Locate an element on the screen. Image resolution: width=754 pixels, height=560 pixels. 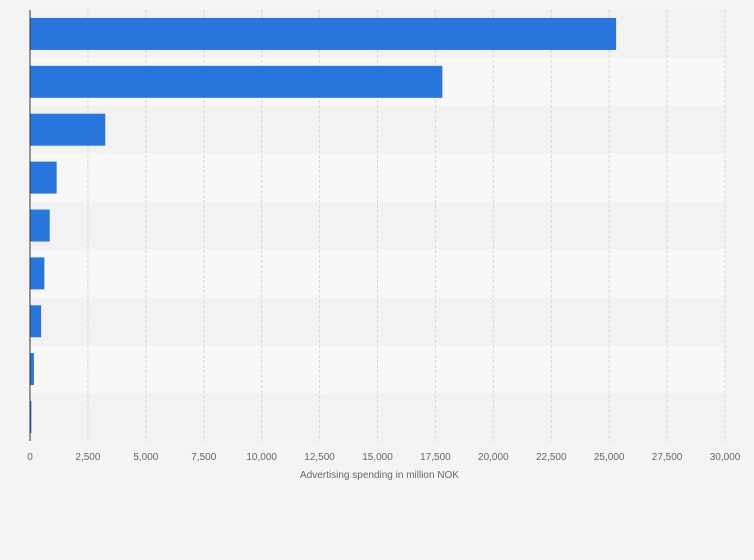
x-tick-label: 27,500 is located at coordinates (667, 457).